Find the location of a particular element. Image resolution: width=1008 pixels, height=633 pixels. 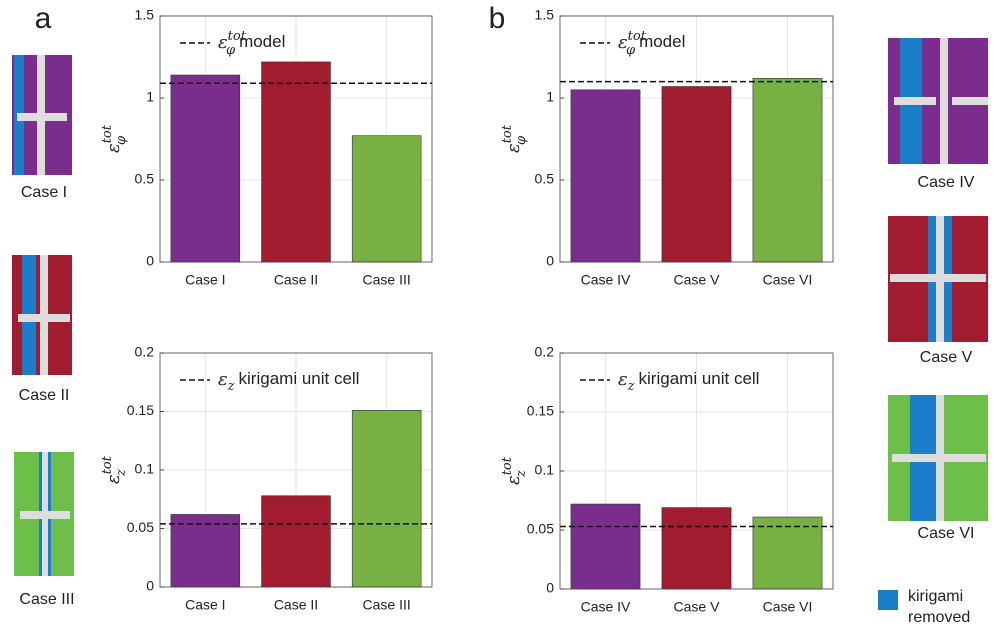

case-label: Case I is located at coordinates (44, 192).